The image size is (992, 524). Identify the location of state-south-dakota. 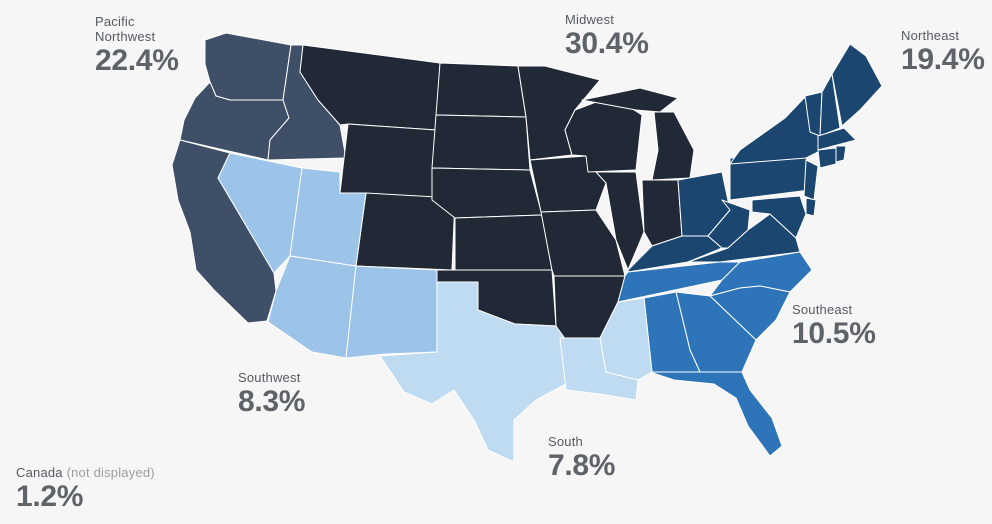
(481, 142).